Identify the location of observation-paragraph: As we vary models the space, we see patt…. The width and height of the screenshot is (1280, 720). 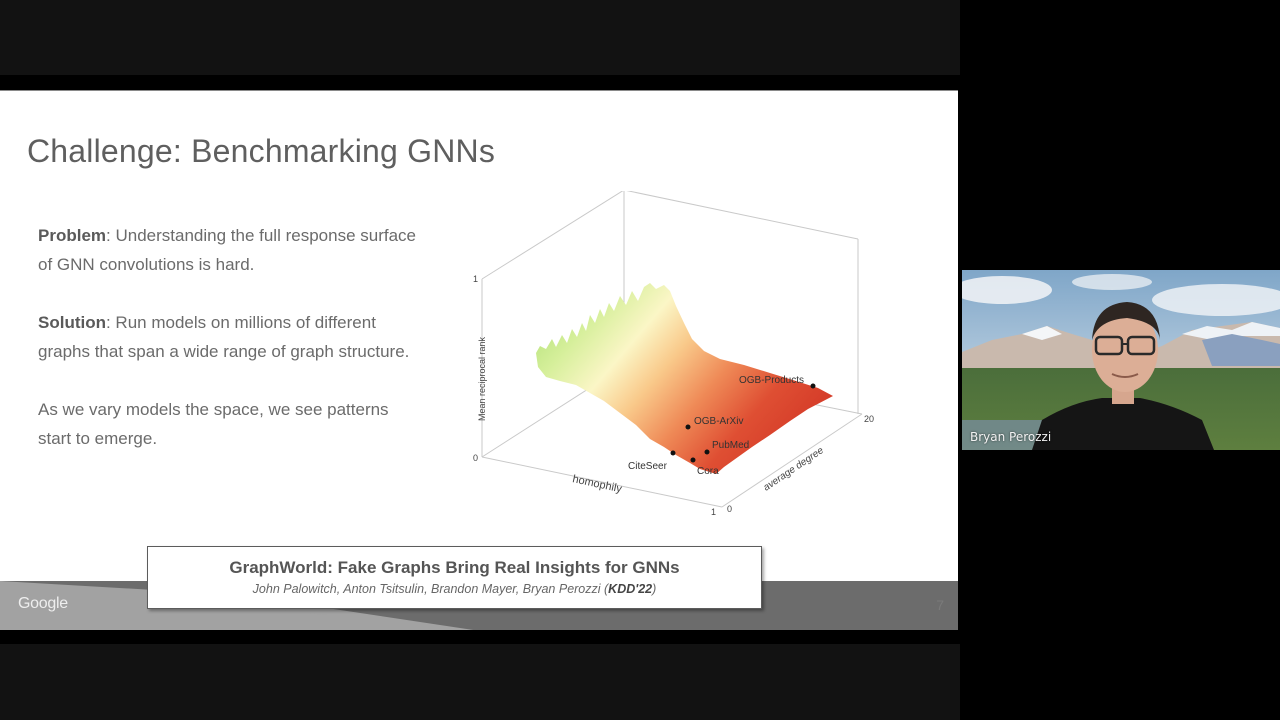
(213, 424).